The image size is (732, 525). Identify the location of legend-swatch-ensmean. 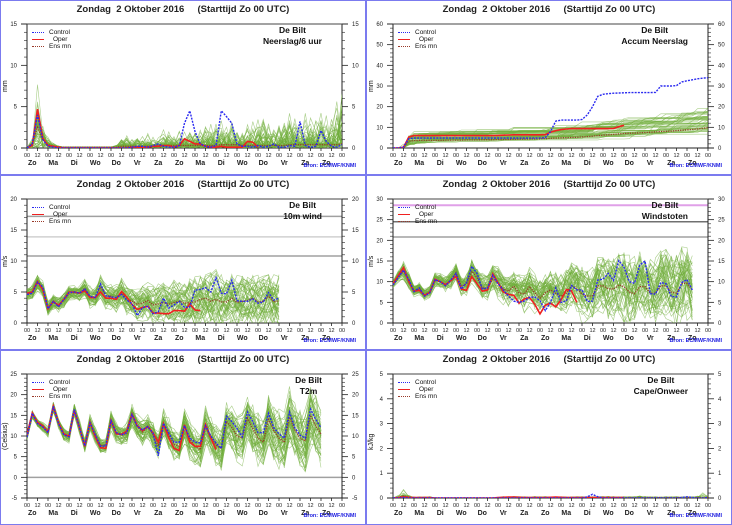
(404, 396).